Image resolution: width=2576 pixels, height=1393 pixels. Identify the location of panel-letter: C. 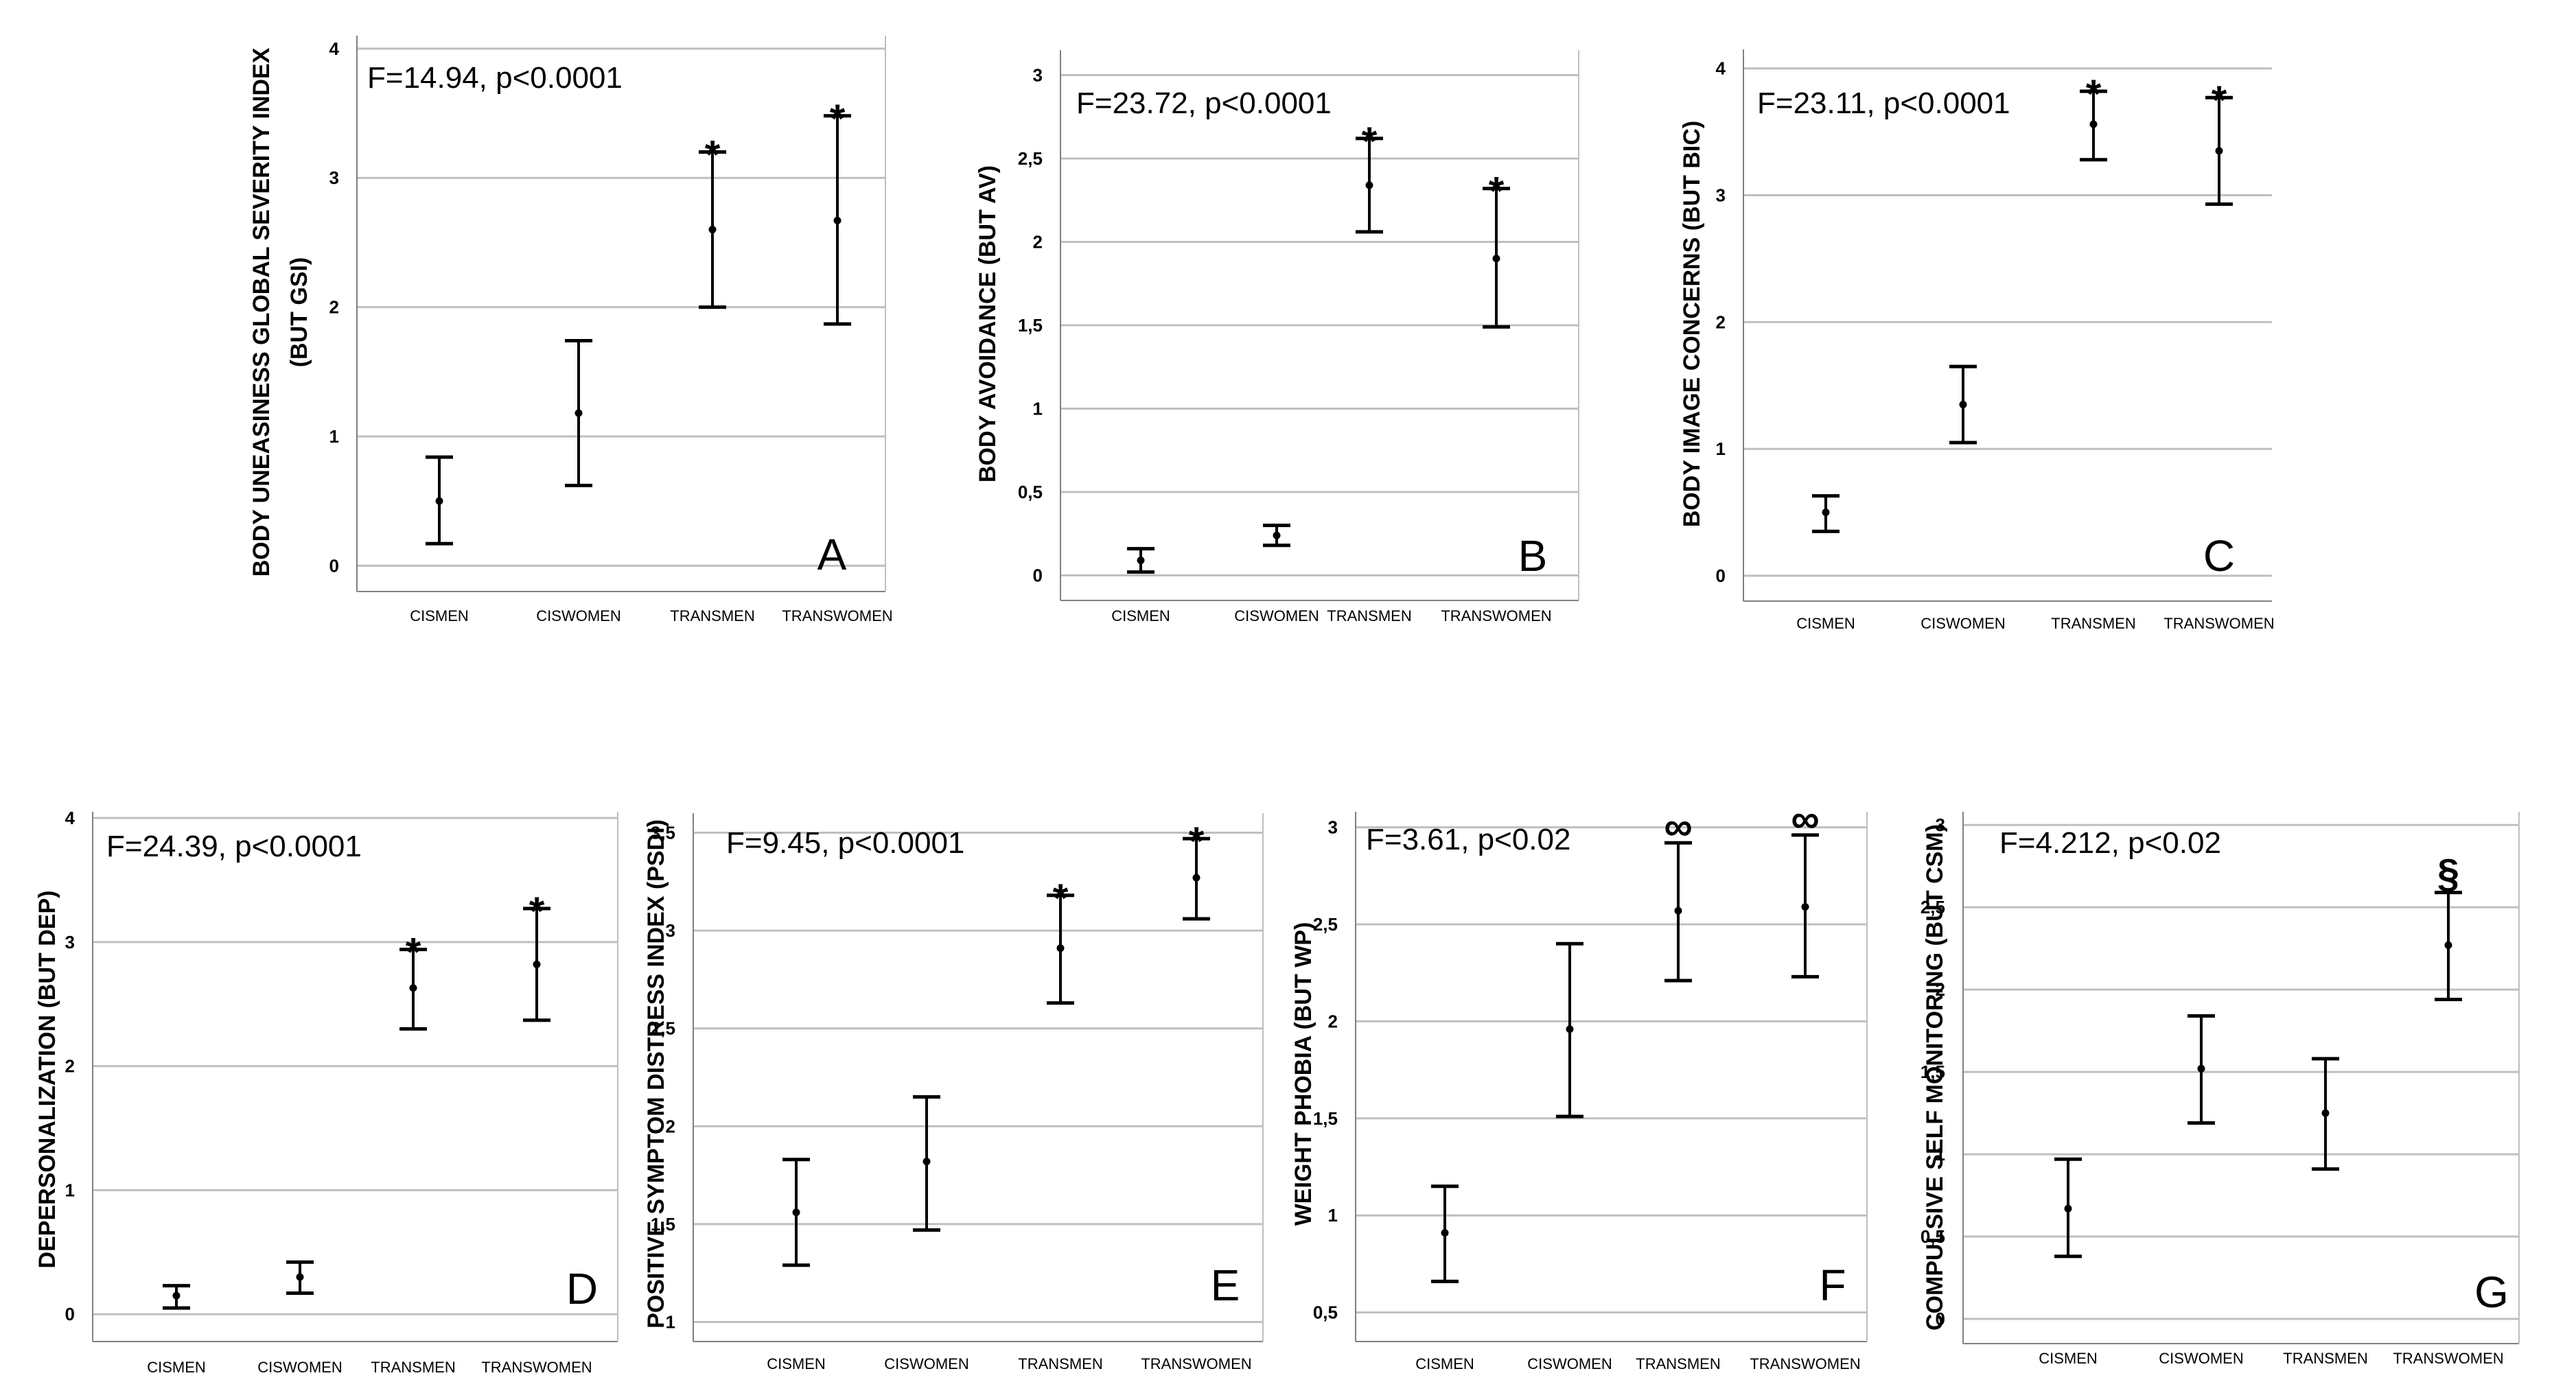
(2219, 556).